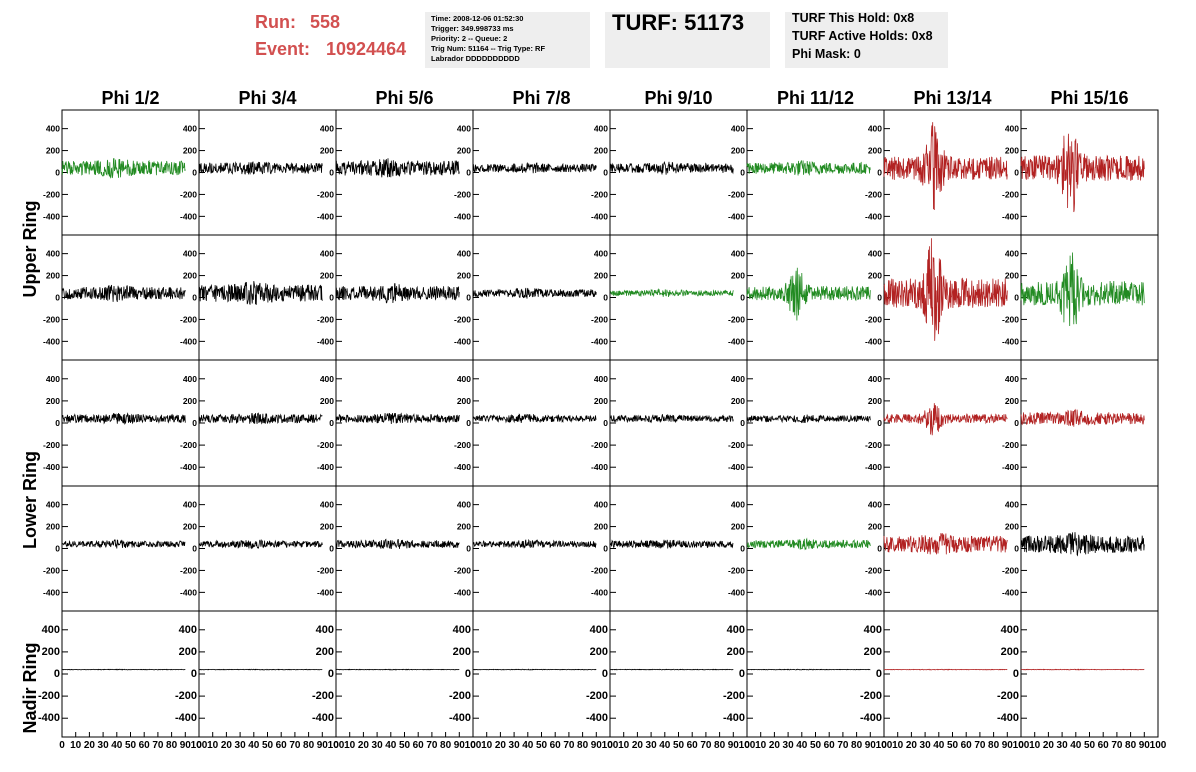 The width and height of the screenshot is (1196, 772). Describe the element at coordinates (556, 745) in the screenshot. I see `x-tick-label: 60` at that location.